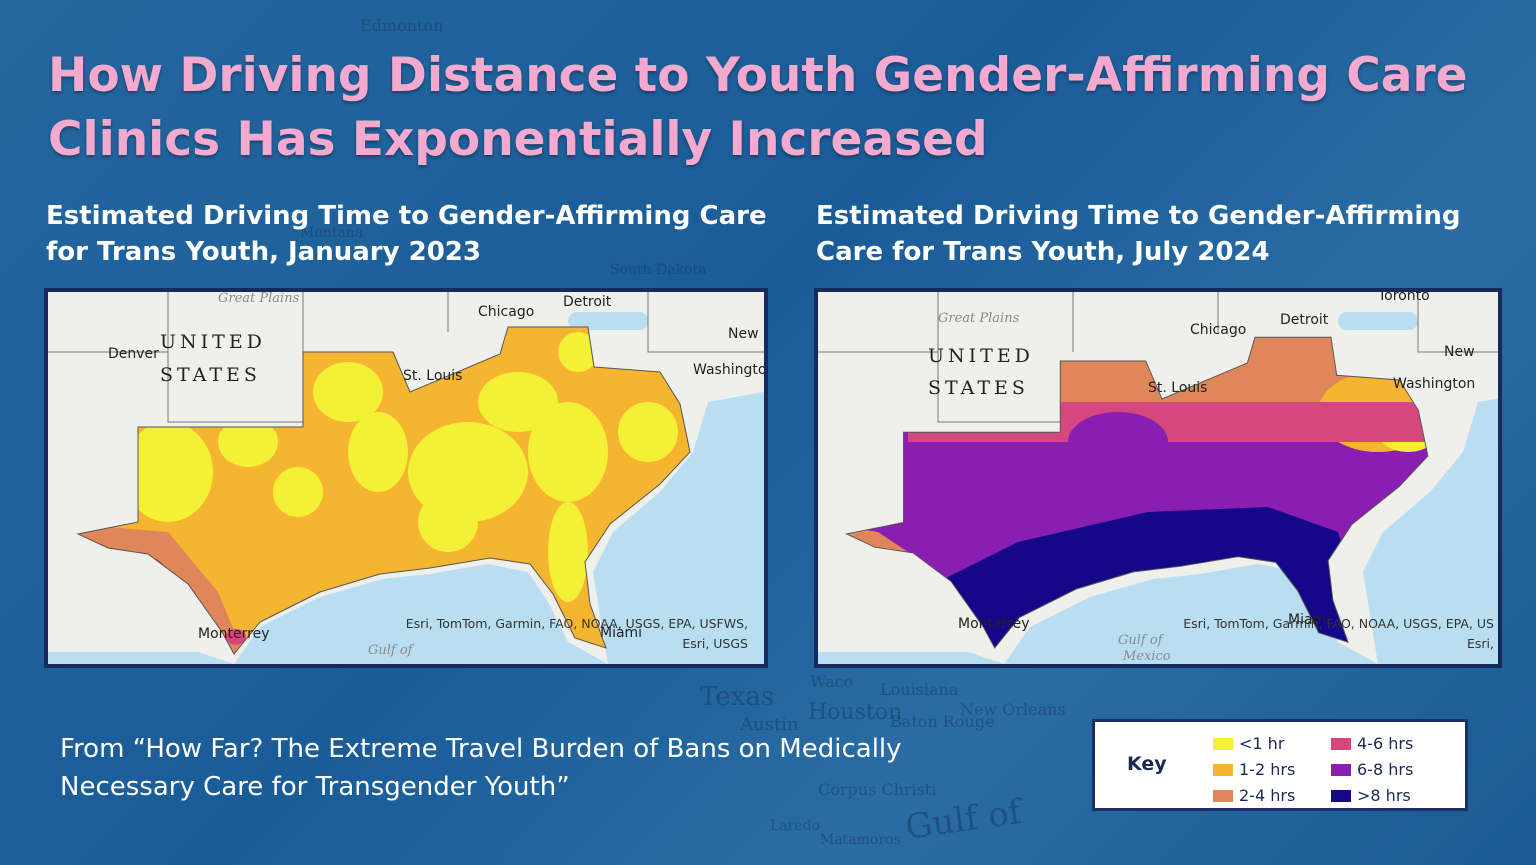 Image resolution: width=1536 pixels, height=865 pixels. What do you see at coordinates (133, 354) in the screenshot?
I see `map-label: Denver` at bounding box center [133, 354].